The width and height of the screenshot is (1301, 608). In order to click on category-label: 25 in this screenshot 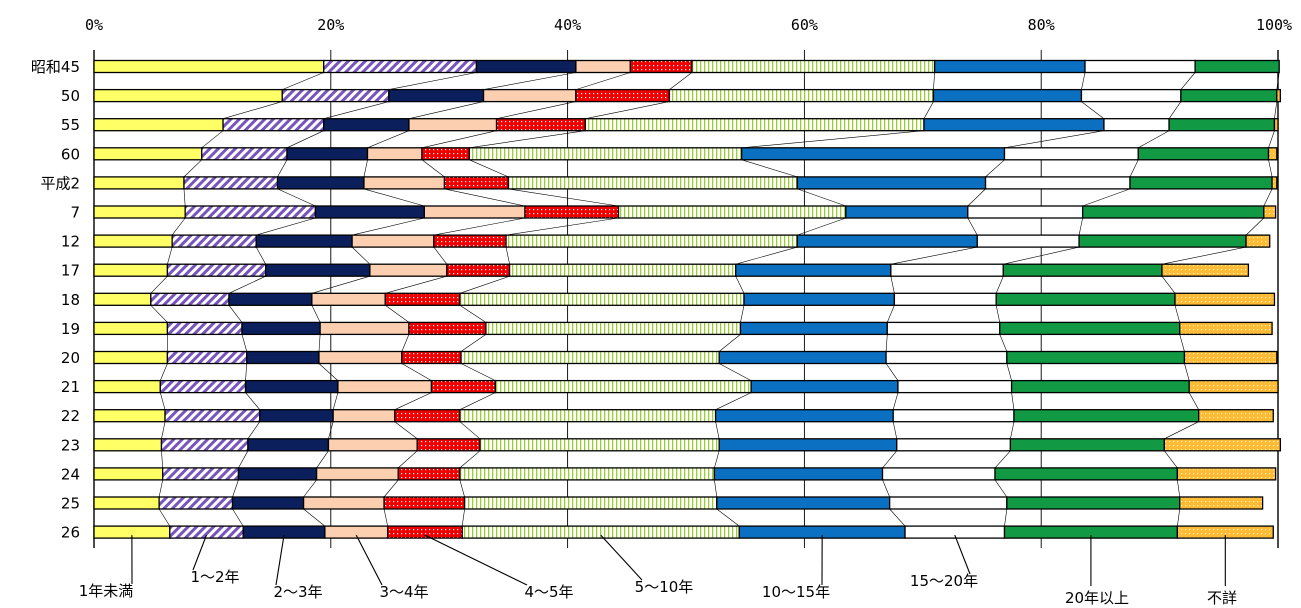, I will do `click(70, 504)`.